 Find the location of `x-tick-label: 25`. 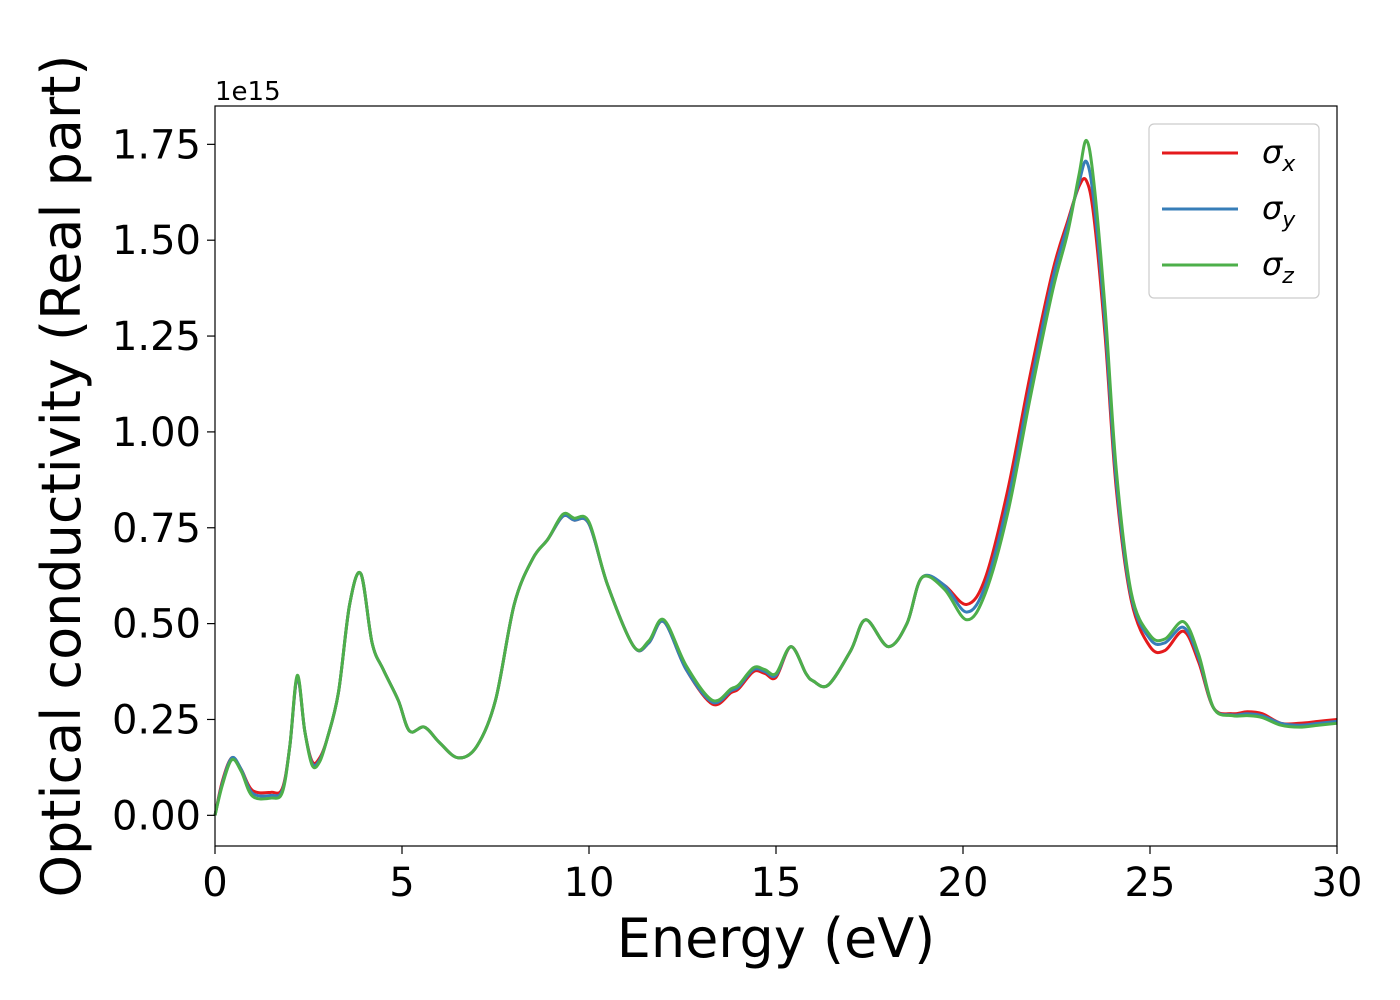

x-tick-label: 25 is located at coordinates (1150, 883).